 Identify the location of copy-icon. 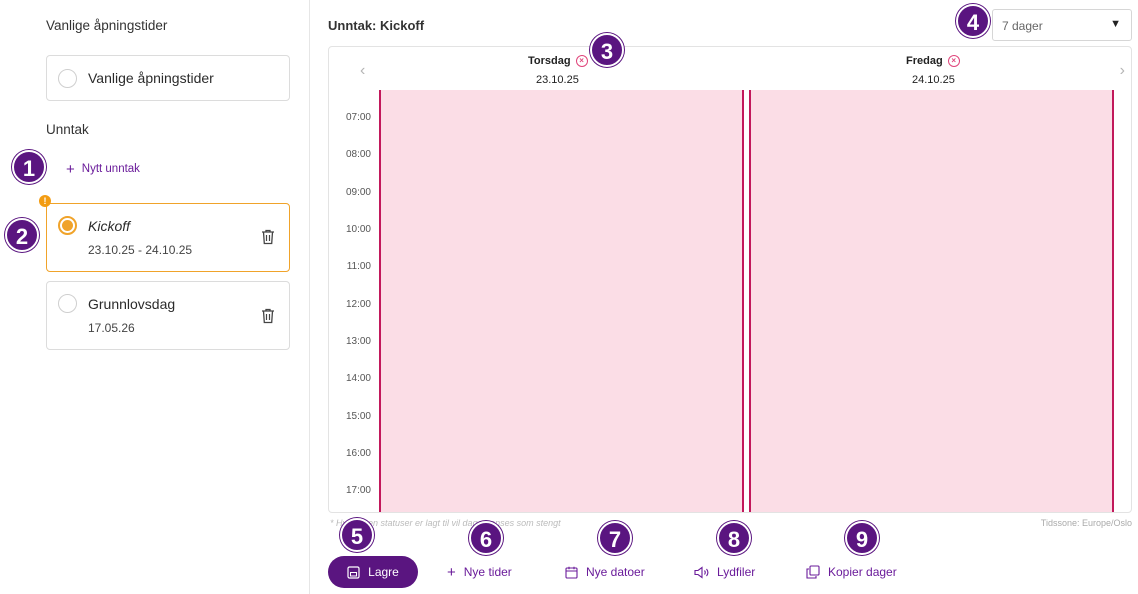
(813, 572).